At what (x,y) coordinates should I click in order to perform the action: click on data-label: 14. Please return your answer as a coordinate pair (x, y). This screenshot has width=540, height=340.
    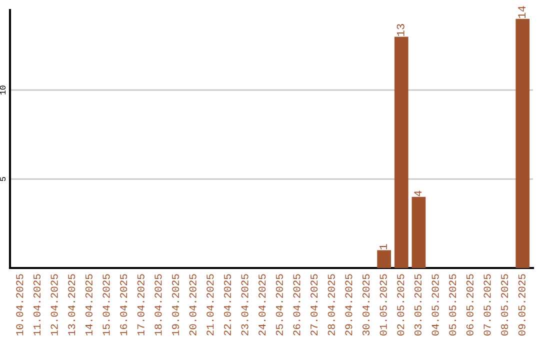
    Looking at the image, I should click on (522, 12).